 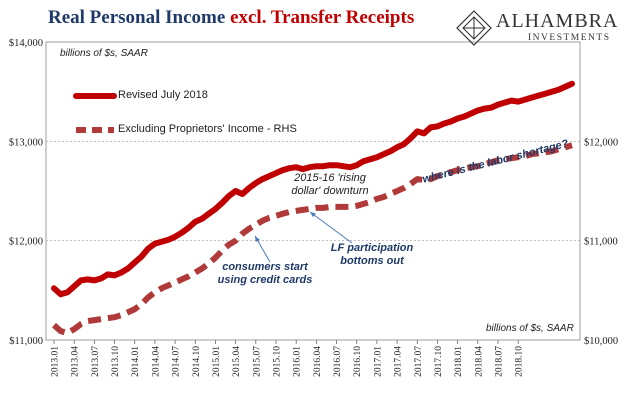 What do you see at coordinates (95, 113) in the screenshot?
I see `legend` at bounding box center [95, 113].